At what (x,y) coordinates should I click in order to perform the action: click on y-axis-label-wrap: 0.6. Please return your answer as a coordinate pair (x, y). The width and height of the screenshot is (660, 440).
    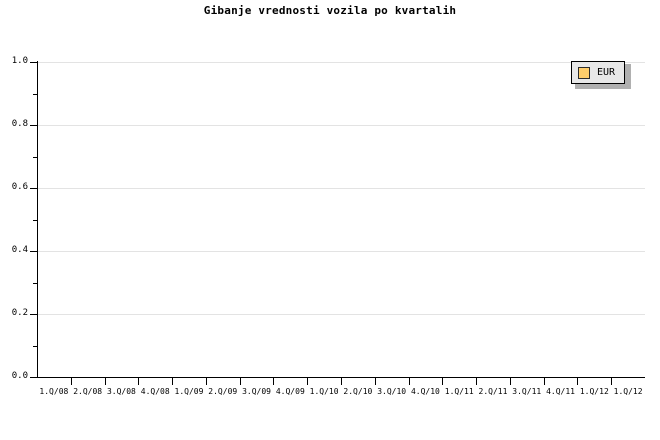
    Looking at the image, I should click on (14, 187).